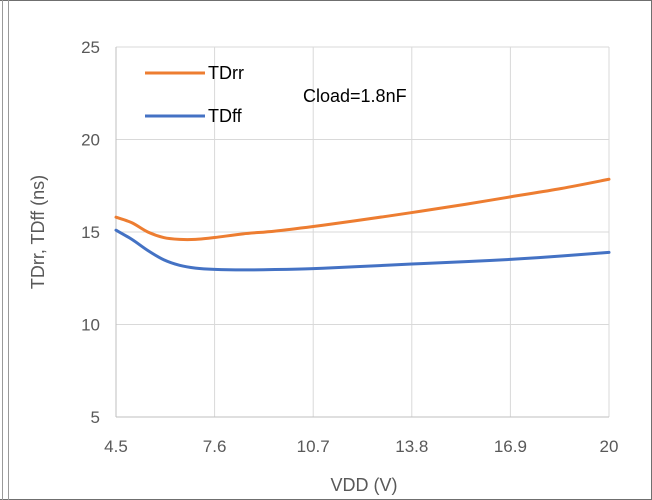 The width and height of the screenshot is (652, 500). Describe the element at coordinates (90, 140) in the screenshot. I see `y-tick-label: 20` at that location.